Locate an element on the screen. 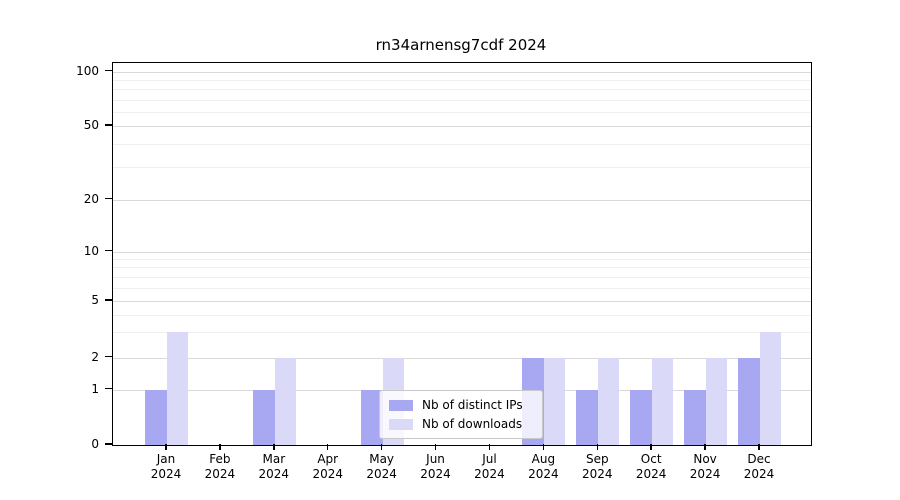 The width and height of the screenshot is (900, 500). x-tick-label: Nov 2024 is located at coordinates (705, 467).